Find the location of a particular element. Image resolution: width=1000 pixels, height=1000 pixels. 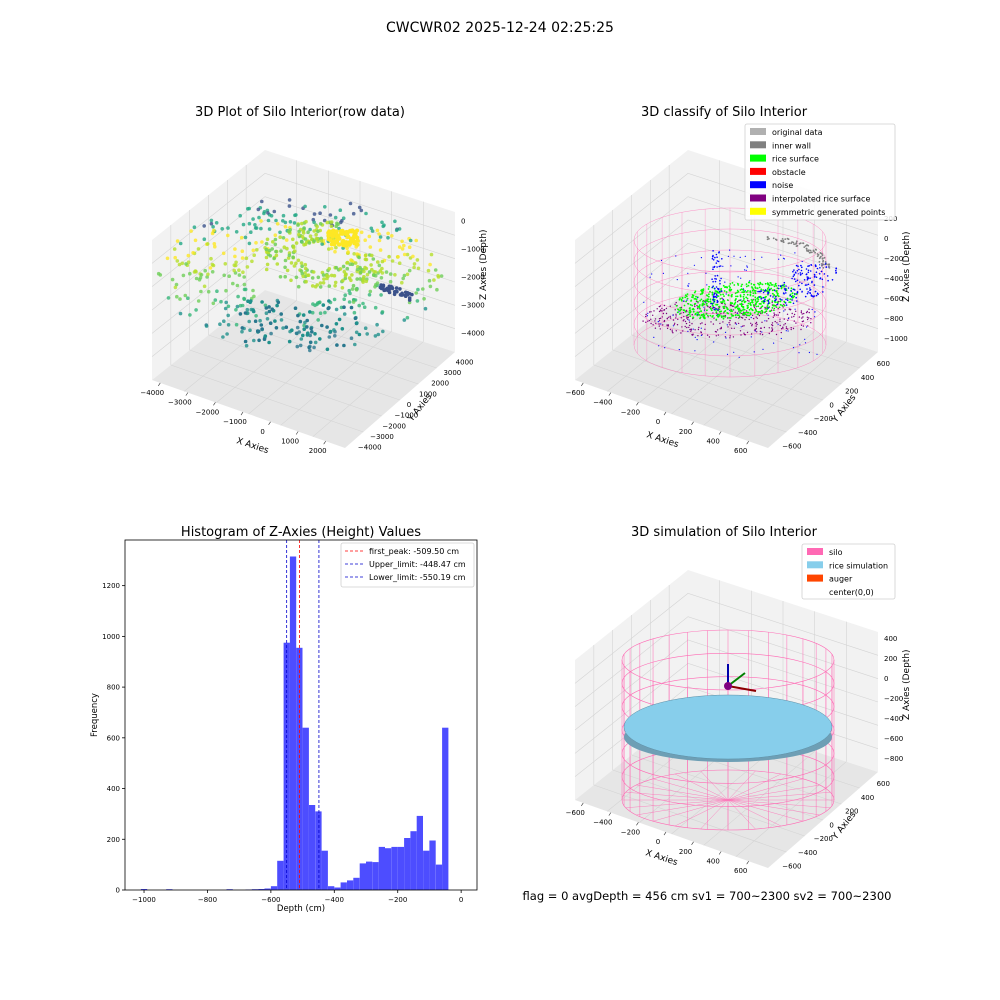

y-tick-label: 0 is located at coordinates (409, 405).